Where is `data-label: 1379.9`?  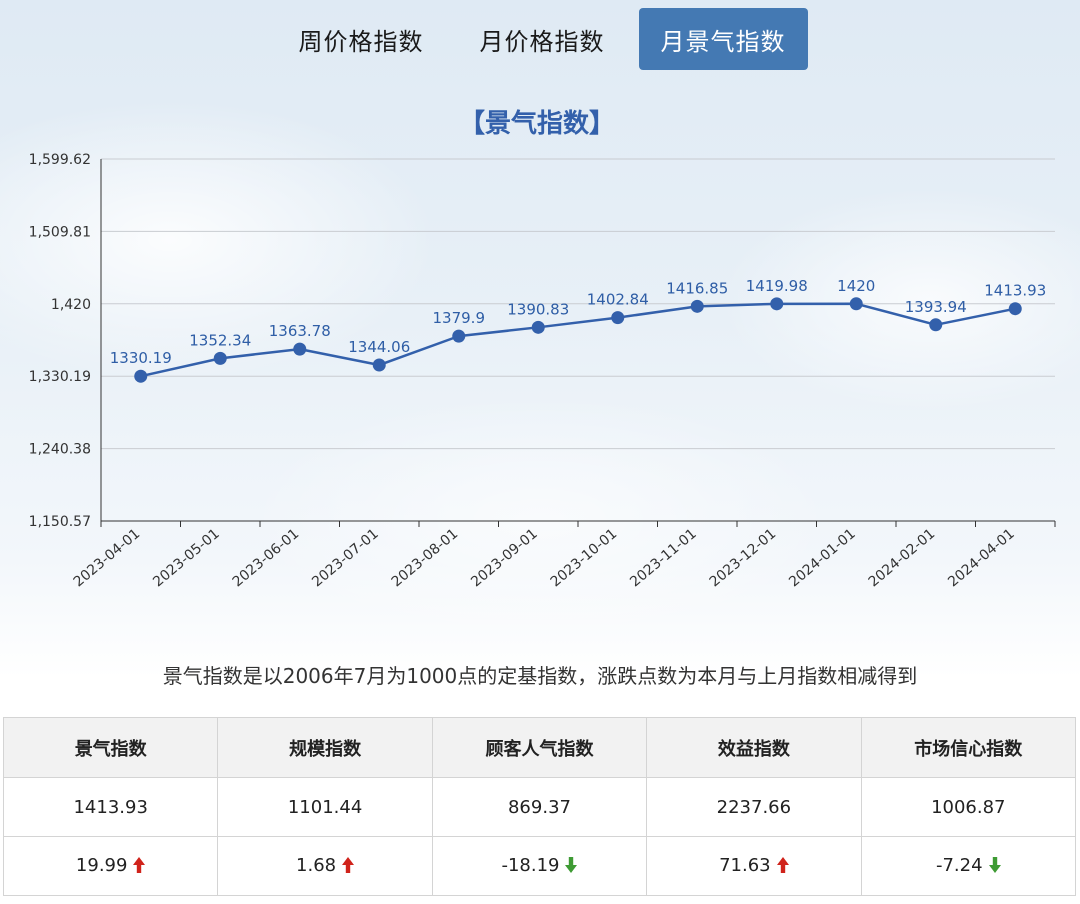
data-label: 1379.9 is located at coordinates (459, 318).